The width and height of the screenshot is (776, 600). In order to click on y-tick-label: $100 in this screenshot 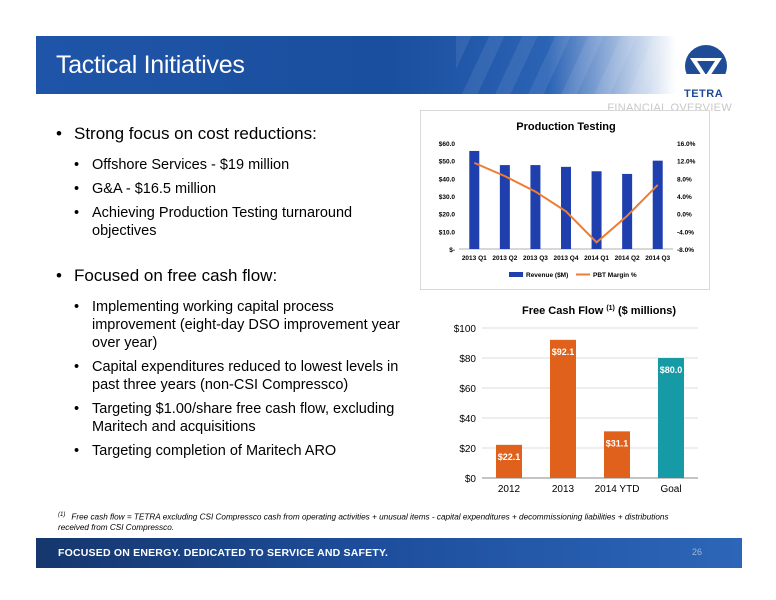, I will do `click(465, 329)`.